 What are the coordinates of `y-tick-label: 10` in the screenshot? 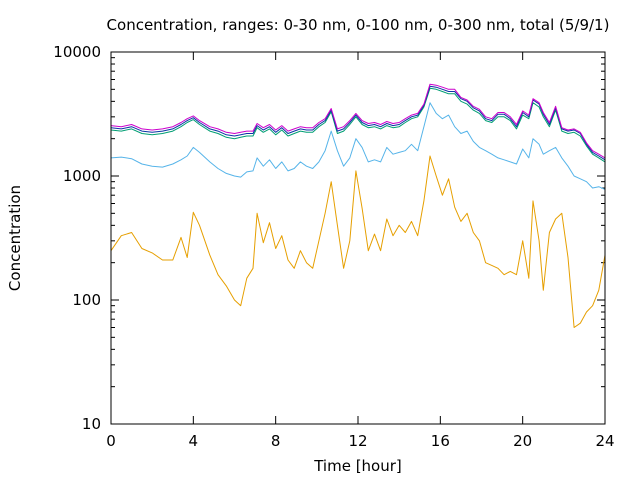 It's located at (91, 424).